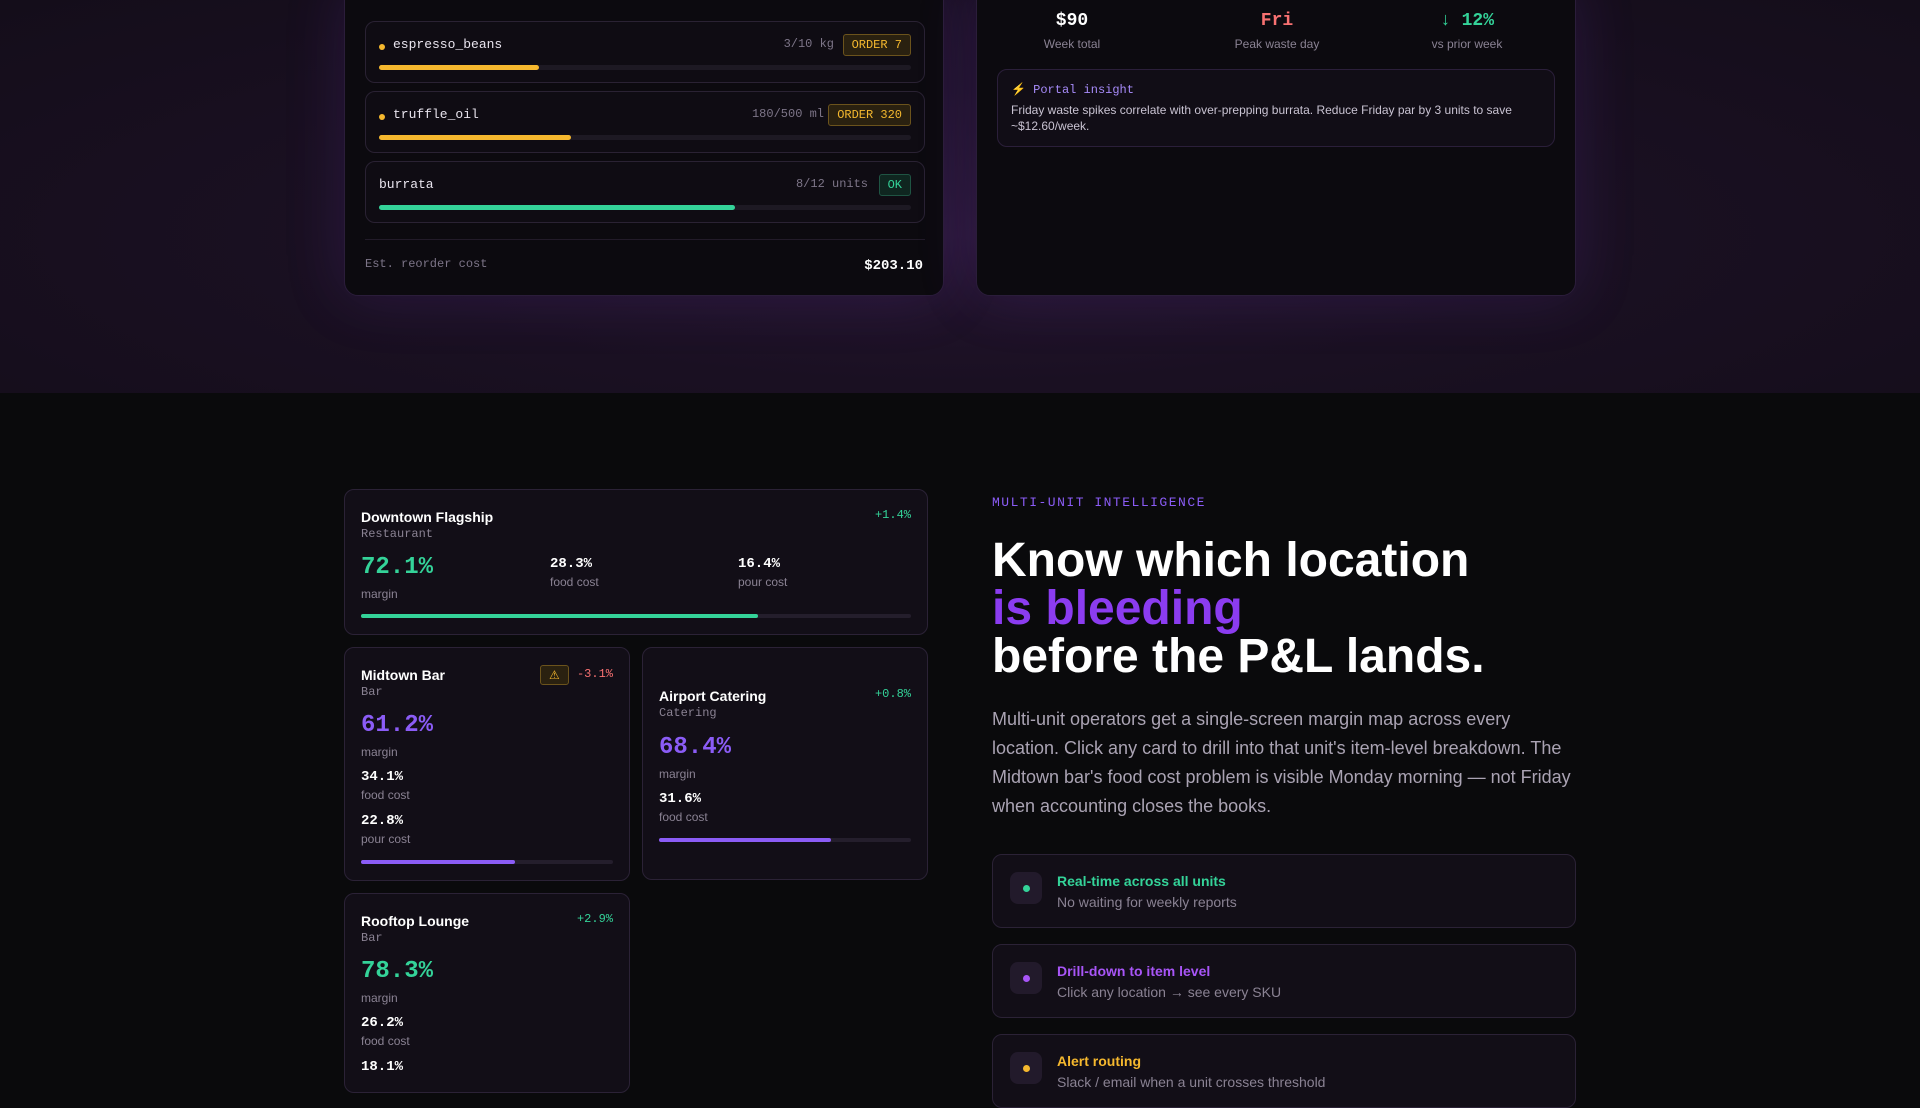 The width and height of the screenshot is (1920, 1108). What do you see at coordinates (1072, 44) in the screenshot?
I see `stat-label: Week total` at bounding box center [1072, 44].